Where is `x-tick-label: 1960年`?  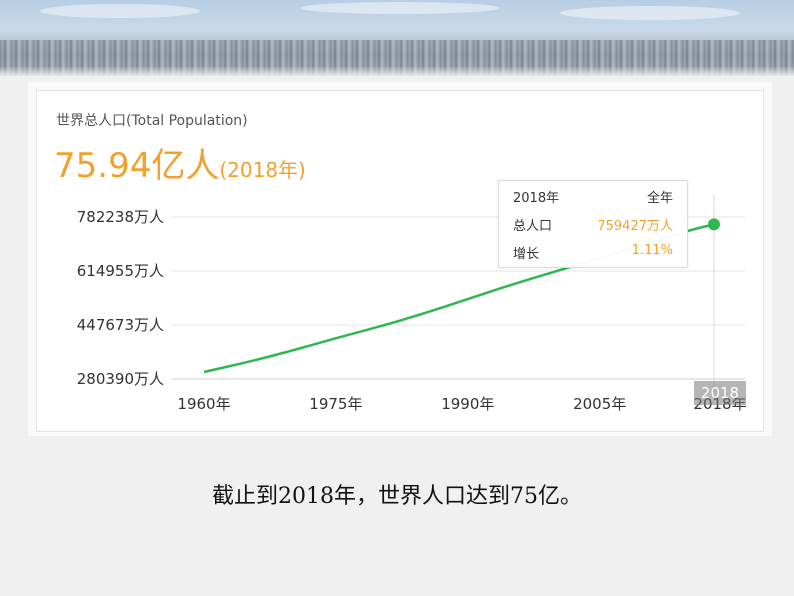 x-tick-label: 1960年 is located at coordinates (204, 404).